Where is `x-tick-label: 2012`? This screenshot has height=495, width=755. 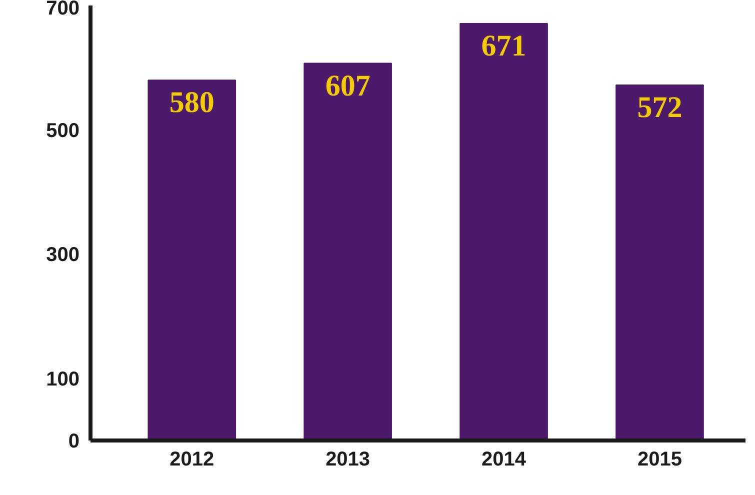
x-tick-label: 2012 is located at coordinates (192, 459).